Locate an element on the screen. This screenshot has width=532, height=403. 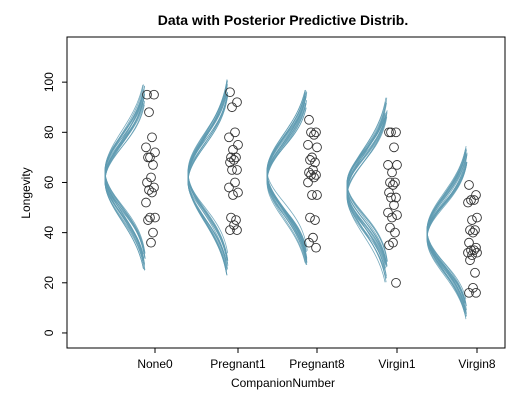
y-tick-label: 20 is located at coordinates (49, 283).